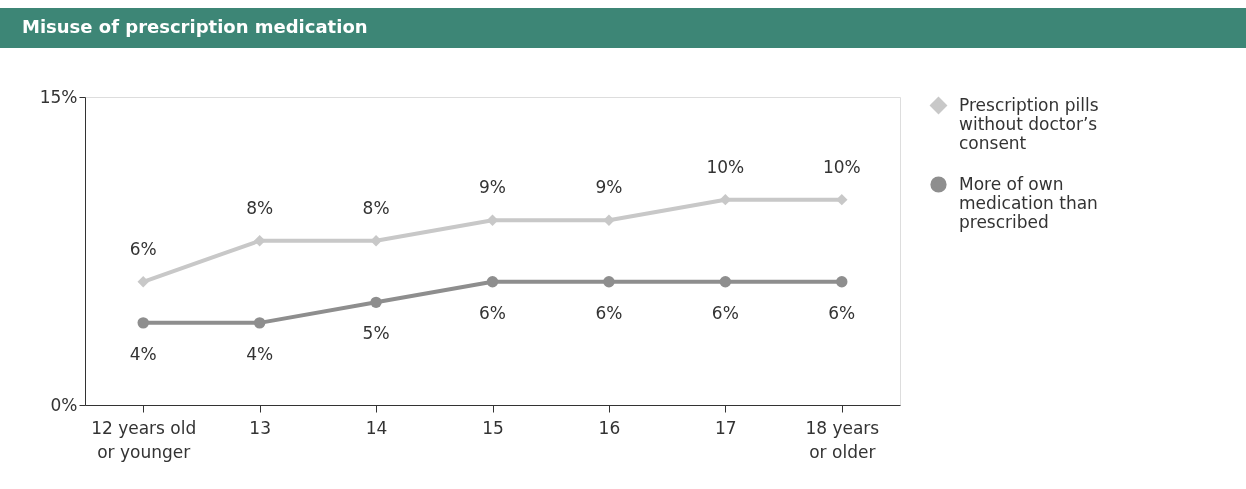 This screenshot has width=1246, height=489. Describe the element at coordinates (376, 427) in the screenshot. I see `x-tick-label: 14` at that location.